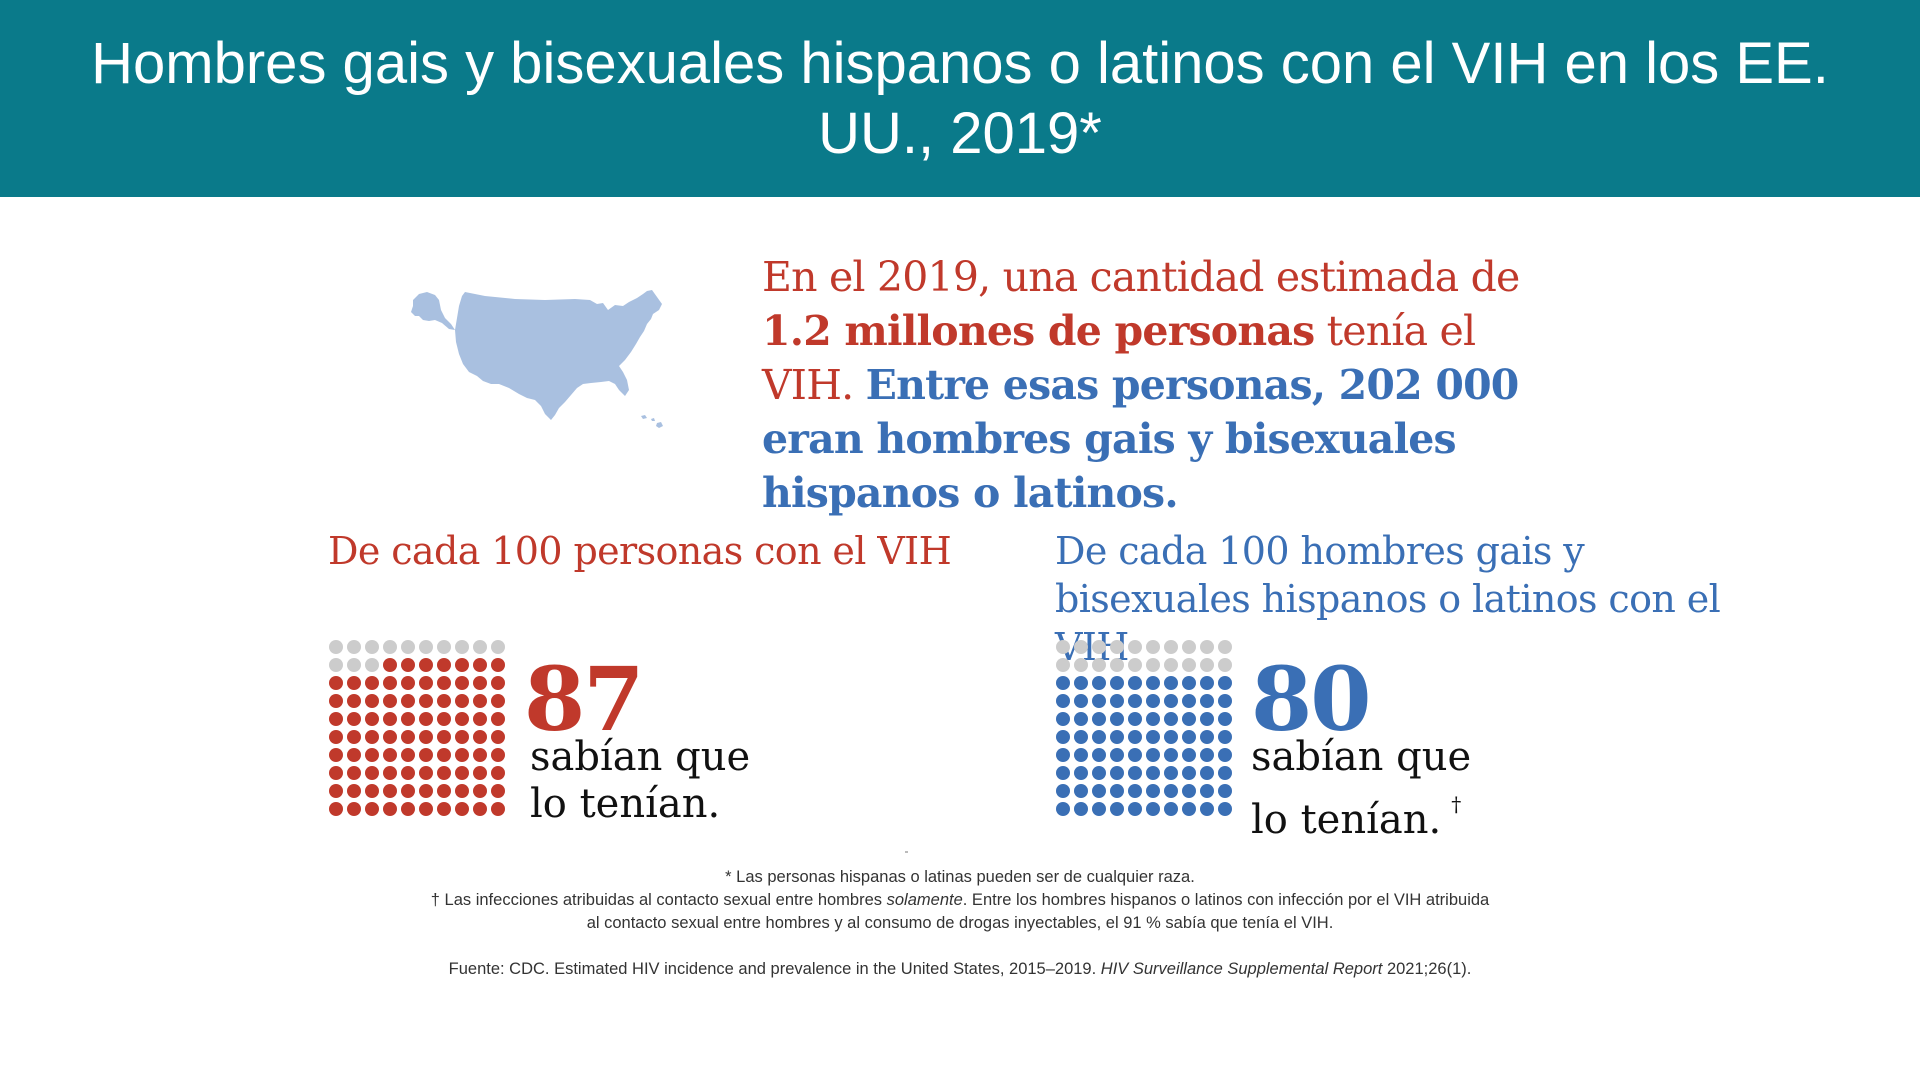 The height and width of the screenshot is (1080, 1920). I want to click on left-big-number: 87, so click(584, 699).